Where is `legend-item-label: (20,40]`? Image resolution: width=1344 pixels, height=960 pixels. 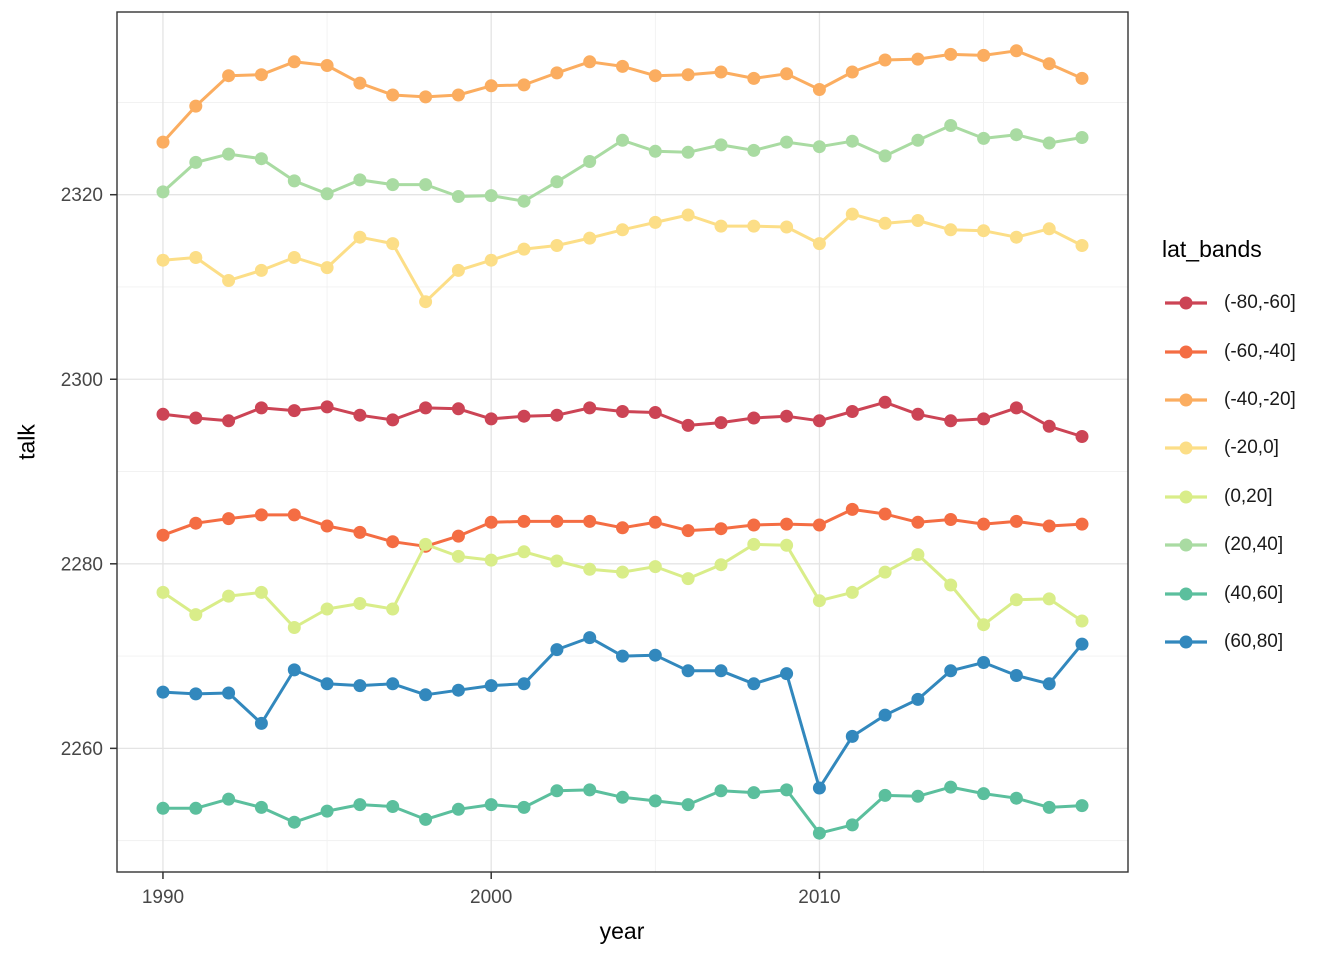
legend-item-label: (20,40] is located at coordinates (1254, 545).